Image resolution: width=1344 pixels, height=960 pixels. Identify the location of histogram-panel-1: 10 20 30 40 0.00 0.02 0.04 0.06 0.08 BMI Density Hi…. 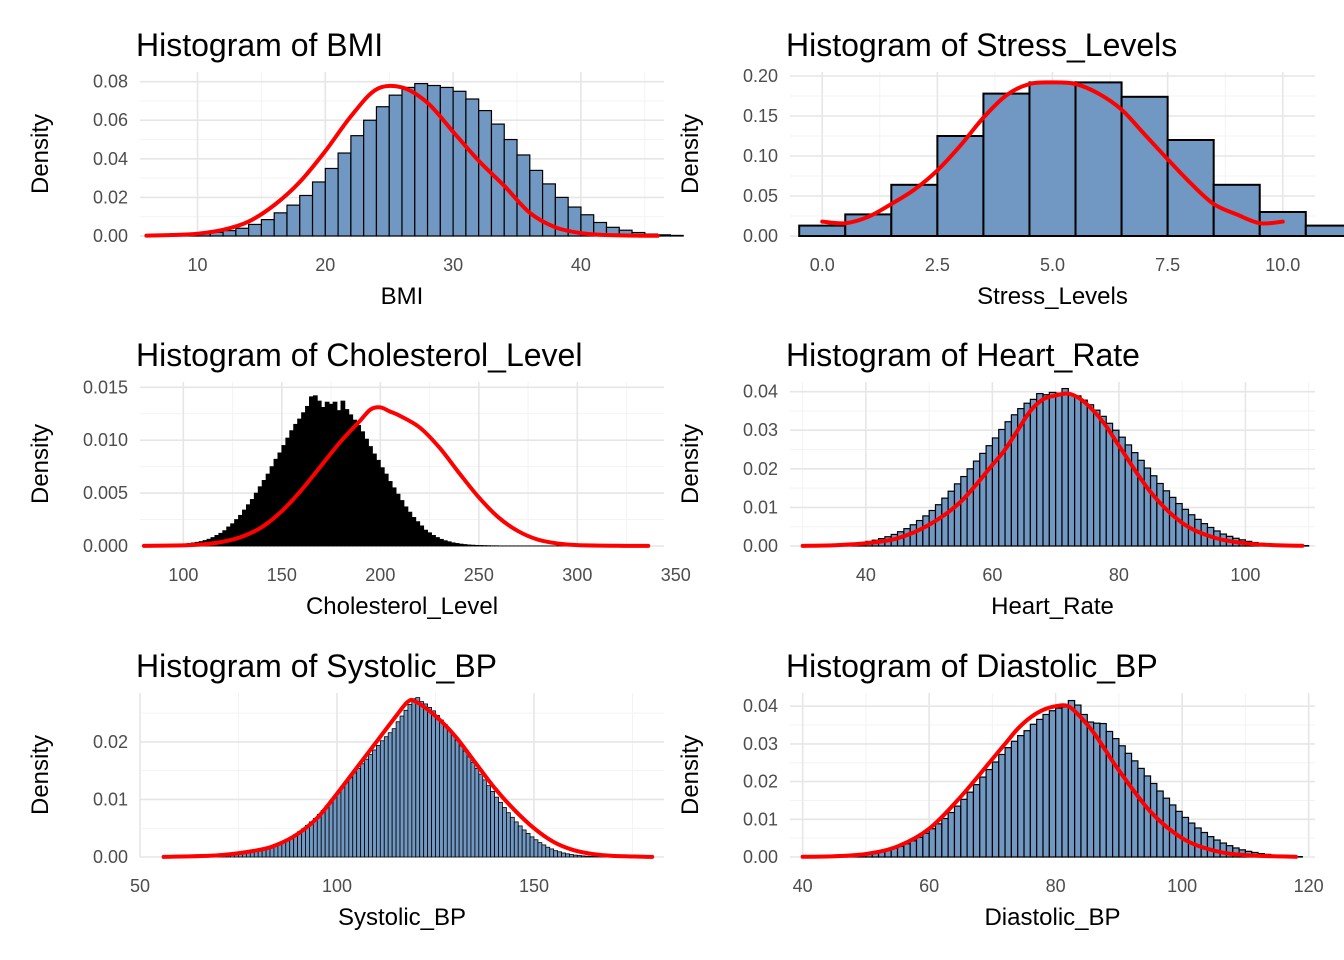
(355, 168).